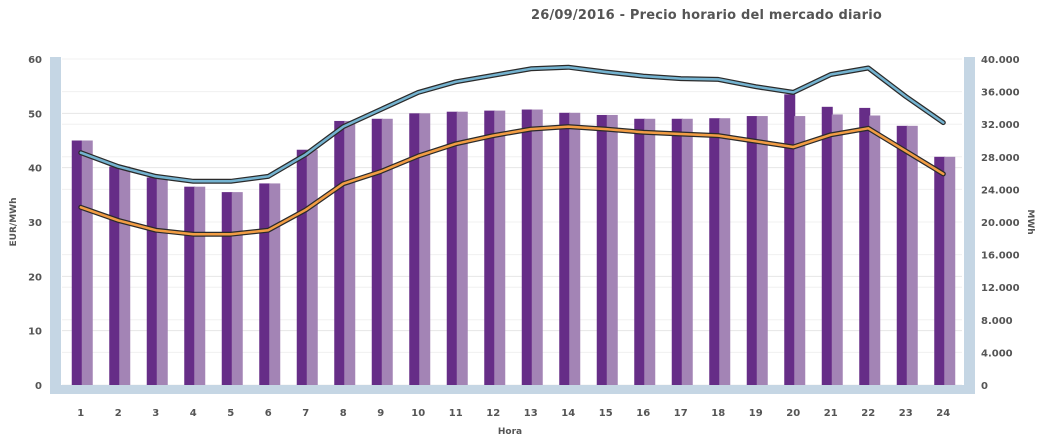 The width and height of the screenshot is (1053, 442). Describe the element at coordinates (193, 413) in the screenshot. I see `x-tick-label: 4` at that location.